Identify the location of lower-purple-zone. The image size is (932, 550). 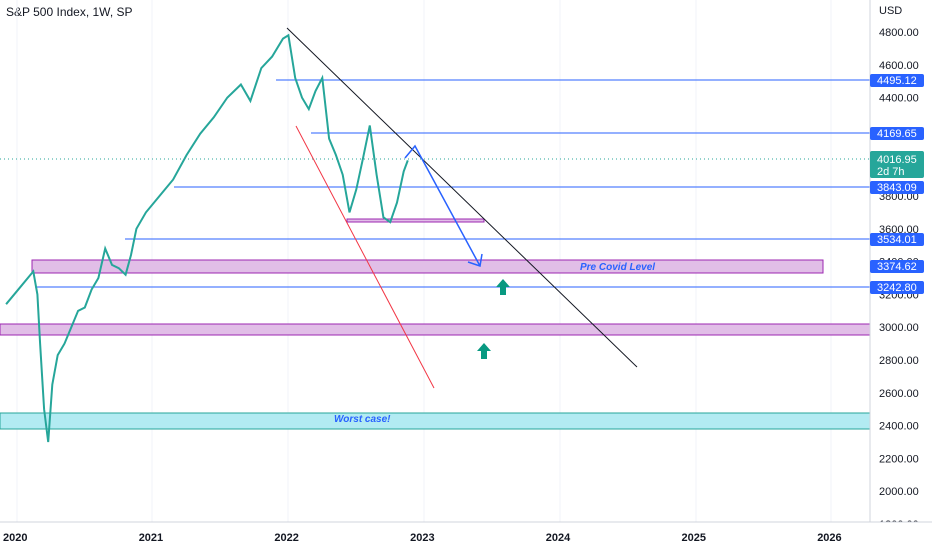
(435, 329).